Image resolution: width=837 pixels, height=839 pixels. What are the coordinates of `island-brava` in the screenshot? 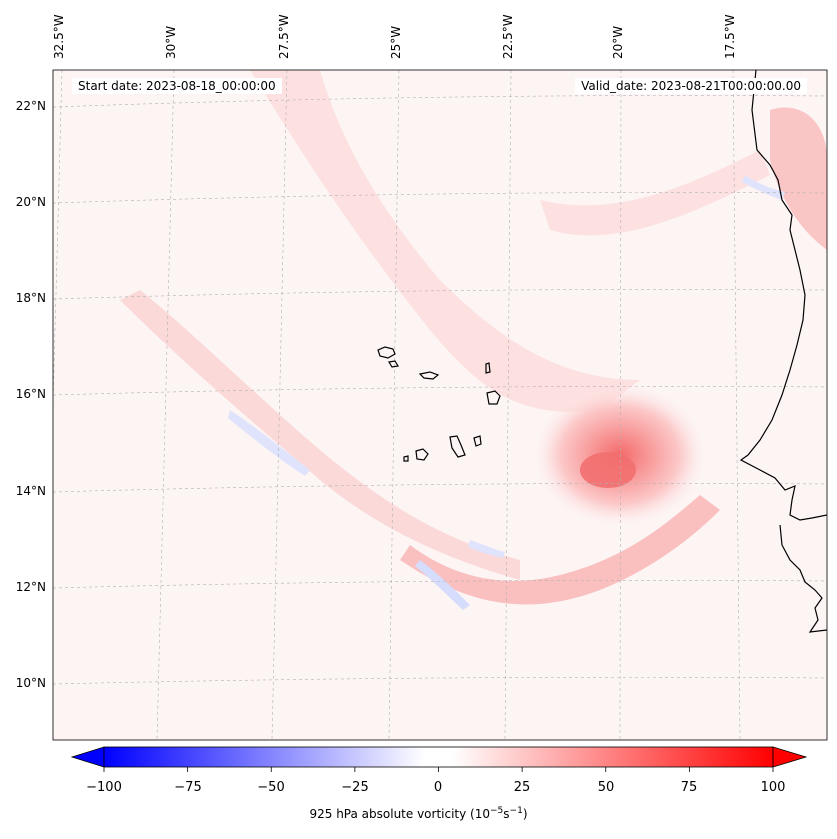 It's located at (406, 458).